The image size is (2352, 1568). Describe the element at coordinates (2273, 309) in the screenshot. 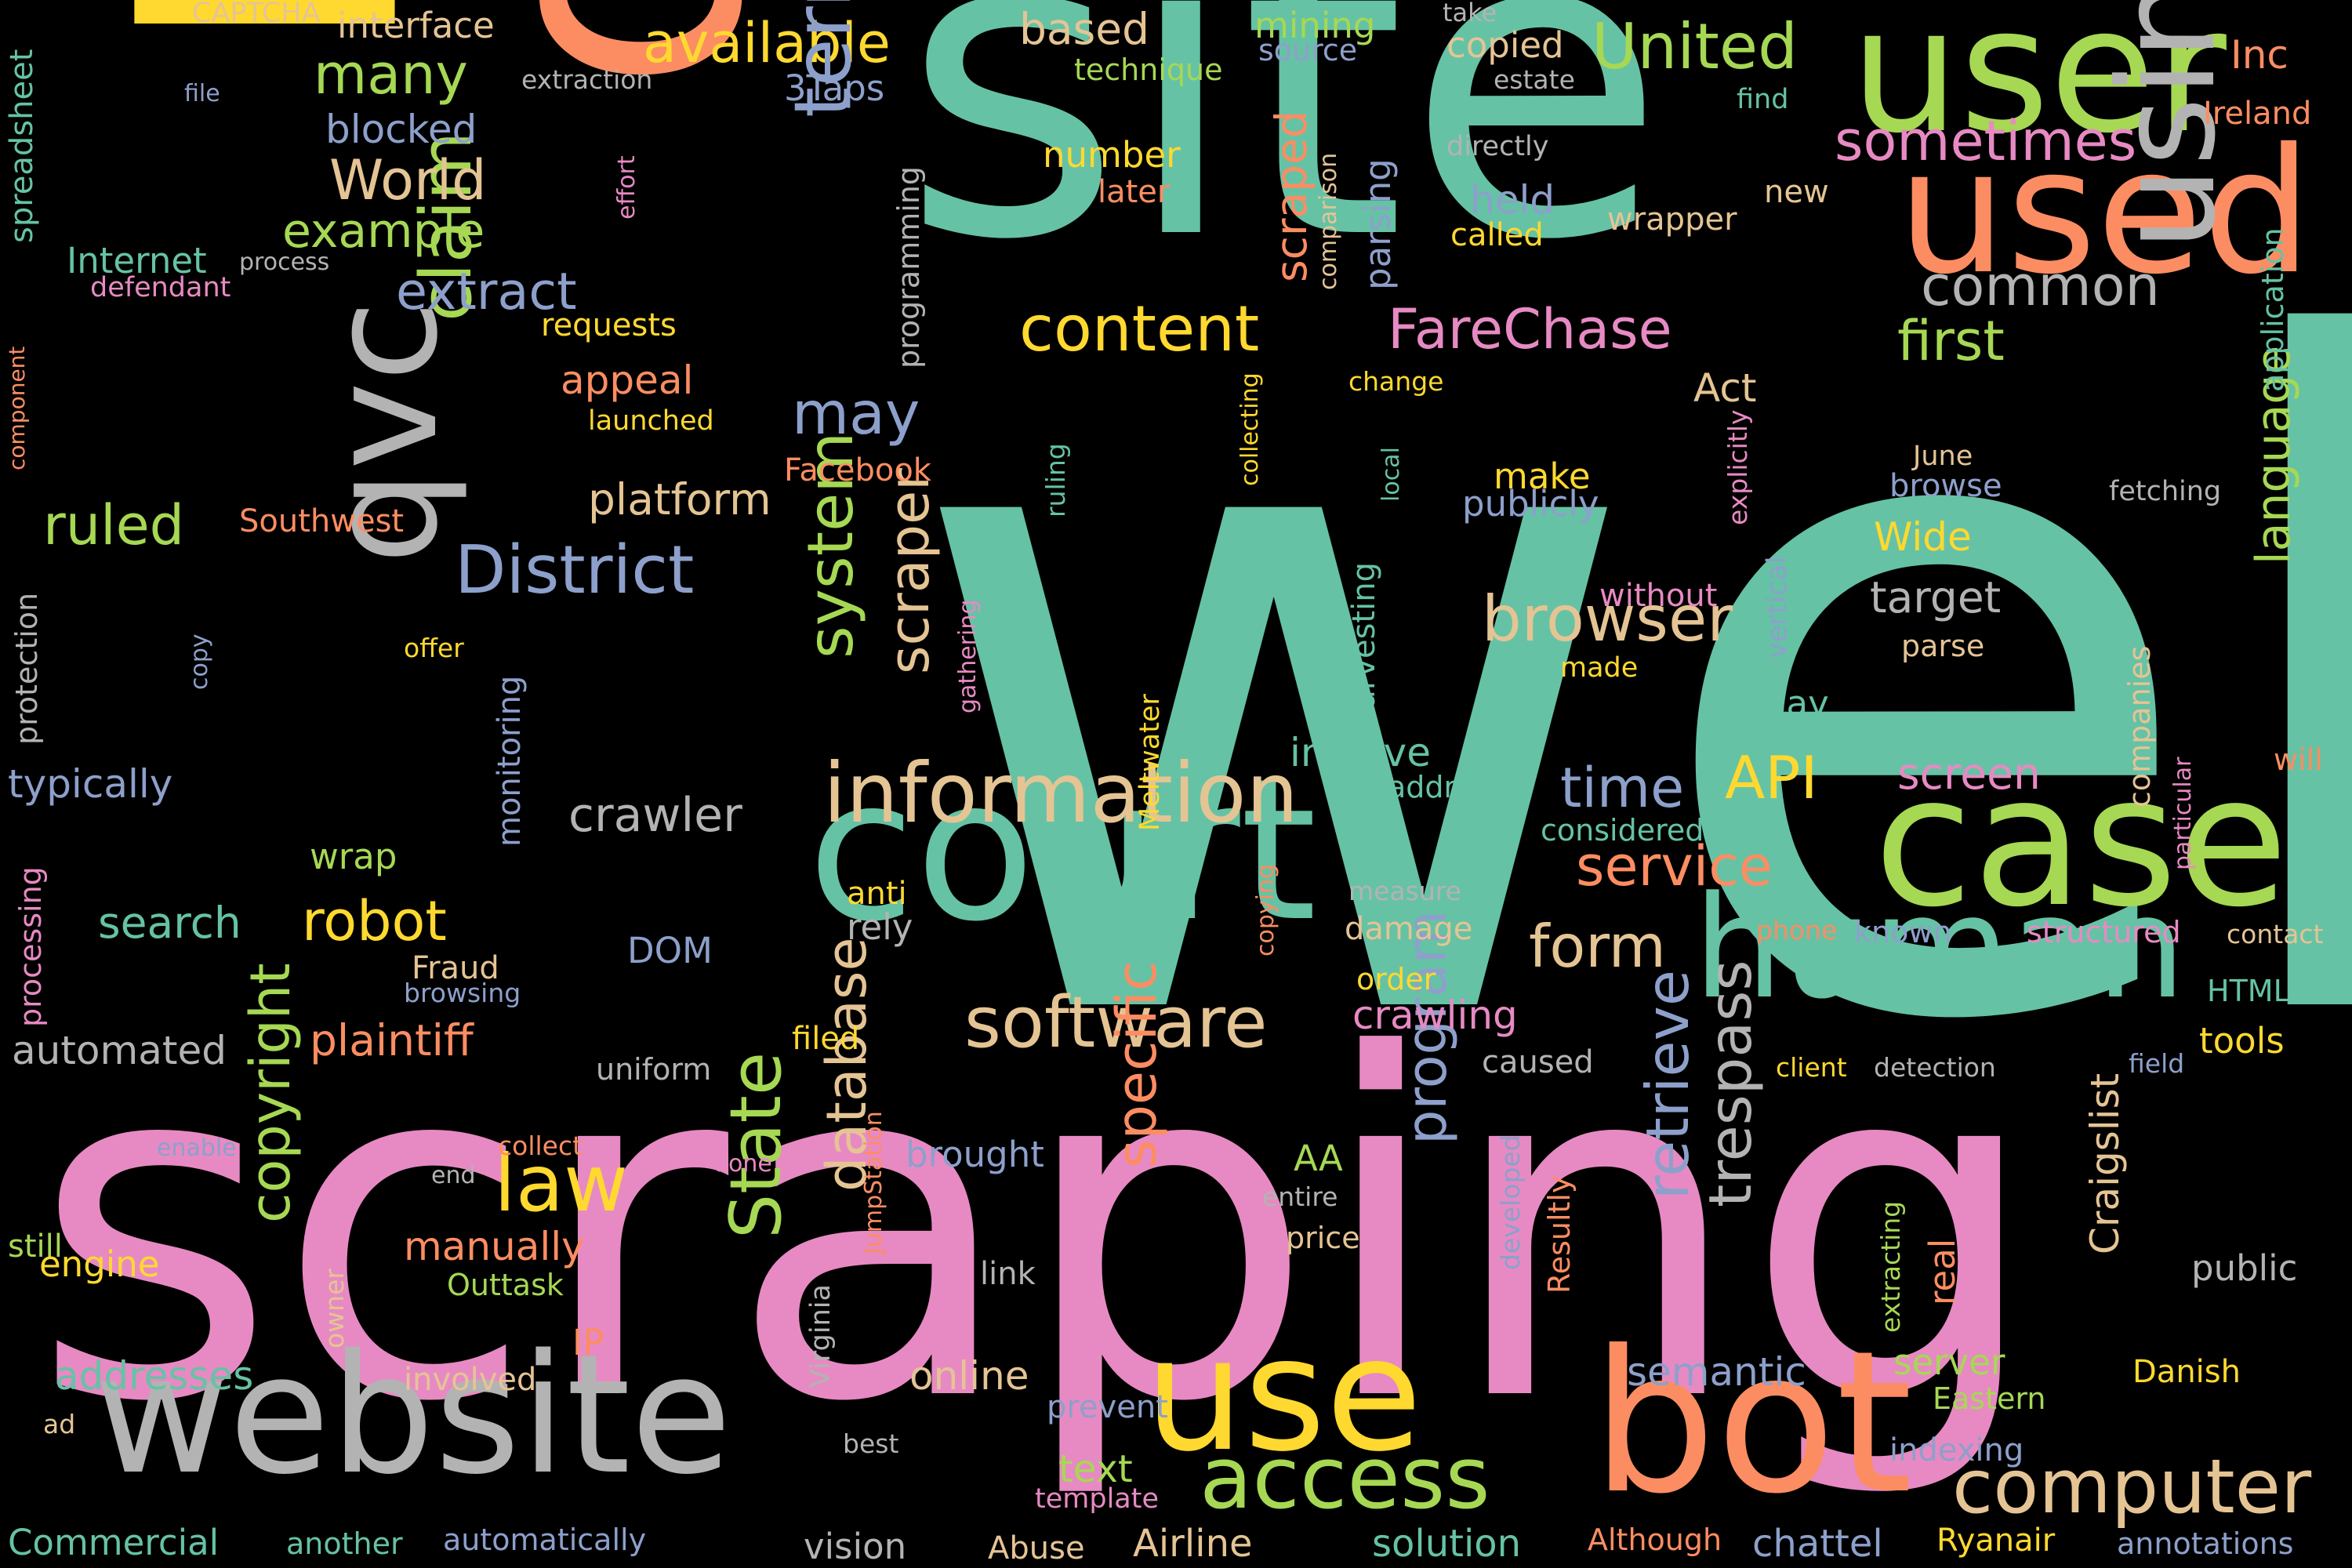

I see `word: application` at that location.